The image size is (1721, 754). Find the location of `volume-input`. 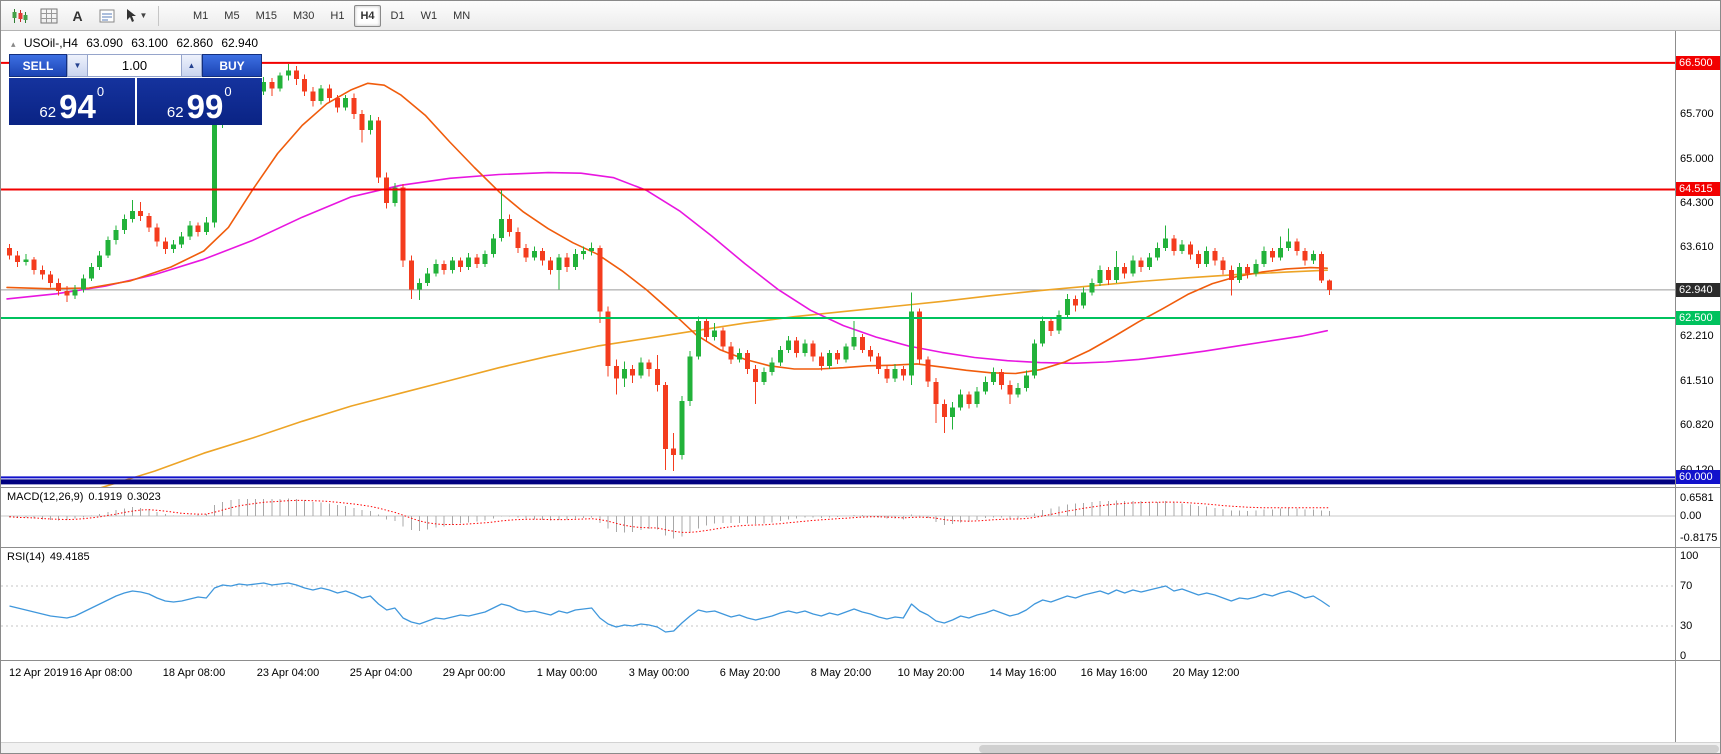

volume-input is located at coordinates (134, 65).